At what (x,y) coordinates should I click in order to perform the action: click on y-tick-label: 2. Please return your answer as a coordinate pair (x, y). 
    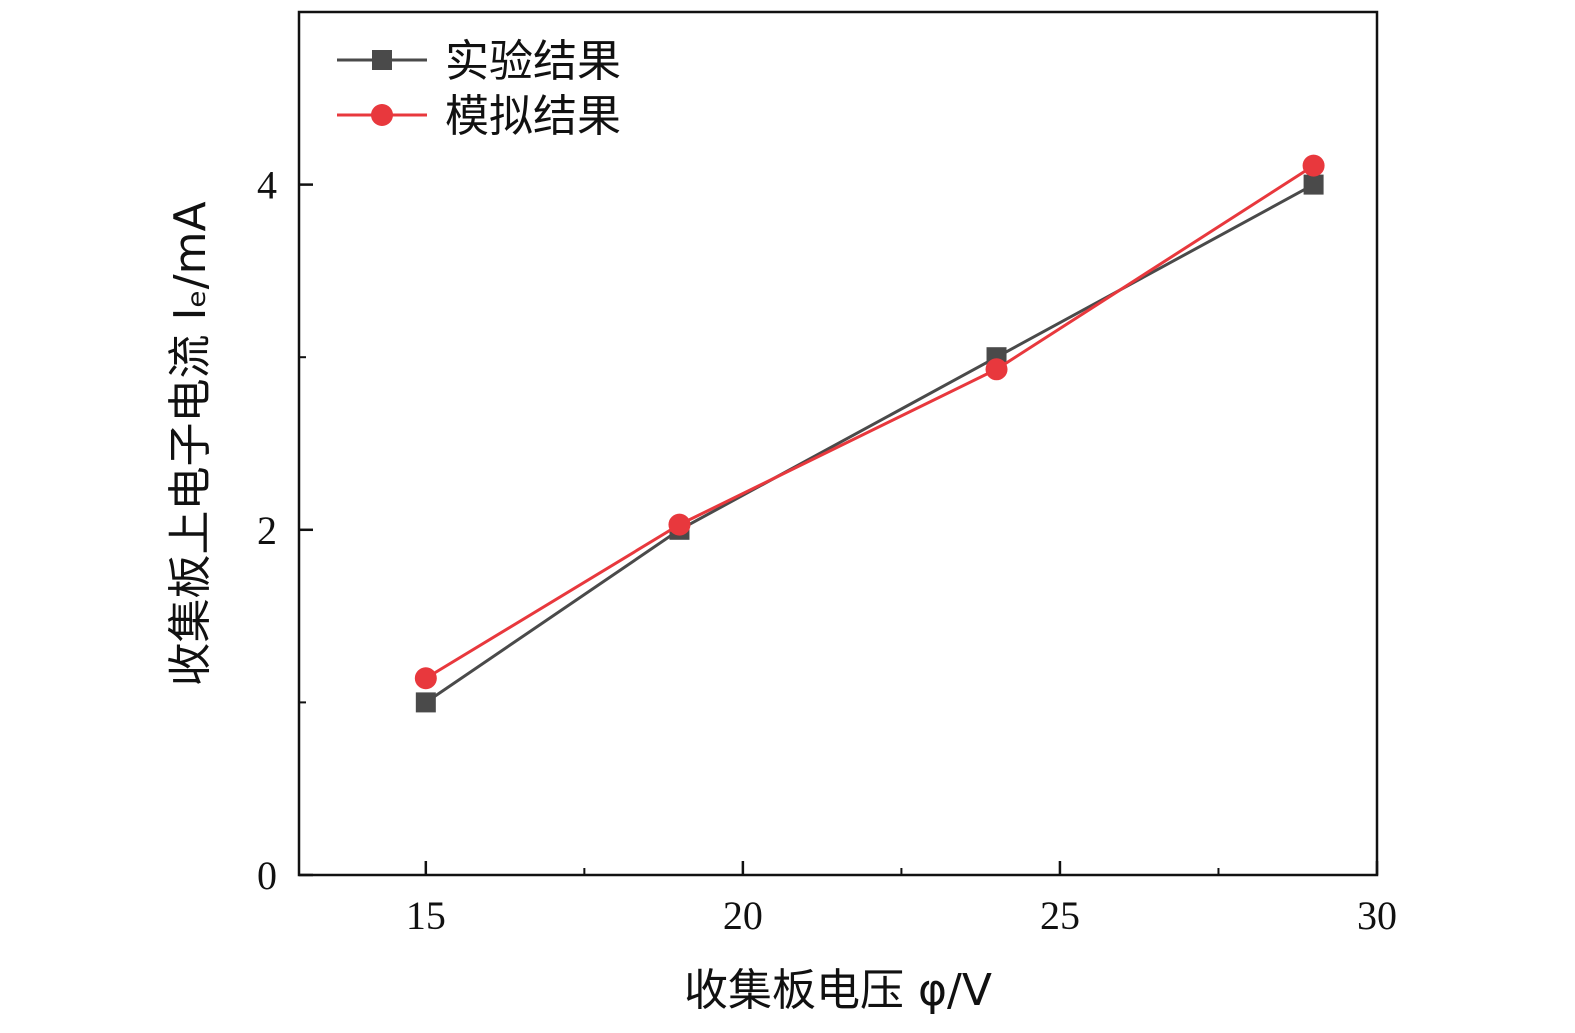
    Looking at the image, I should click on (267, 530).